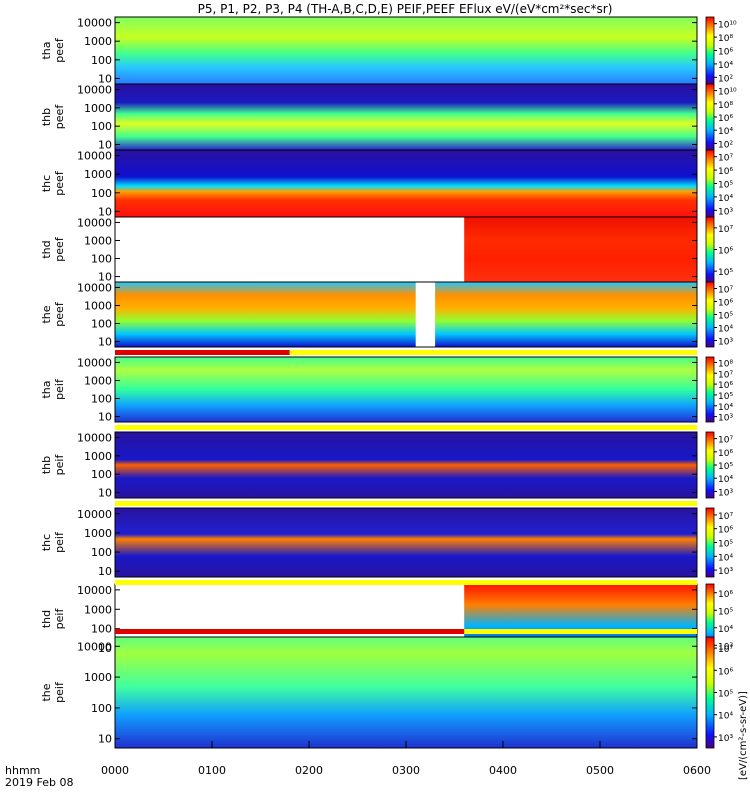 This screenshot has height=800, width=750. Describe the element at coordinates (212, 770) in the screenshot. I see `x-tick-label: 0100` at that location.